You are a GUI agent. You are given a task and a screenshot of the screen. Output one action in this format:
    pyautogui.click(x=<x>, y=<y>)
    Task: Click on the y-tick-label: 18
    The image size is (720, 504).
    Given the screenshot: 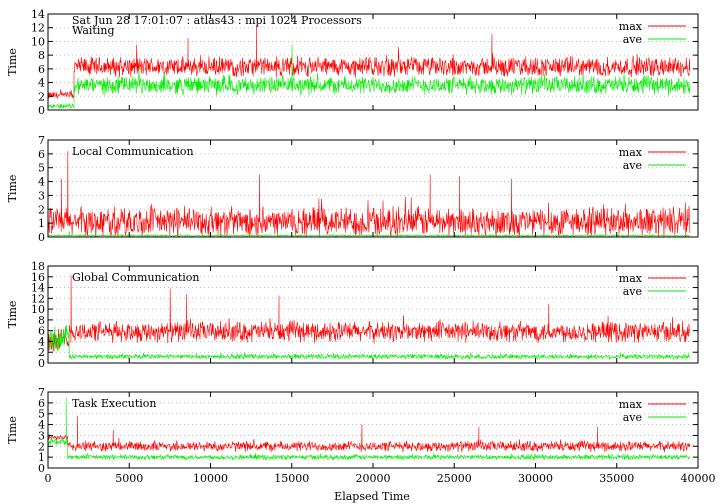 What is the action you would take?
    pyautogui.click(x=38, y=266)
    